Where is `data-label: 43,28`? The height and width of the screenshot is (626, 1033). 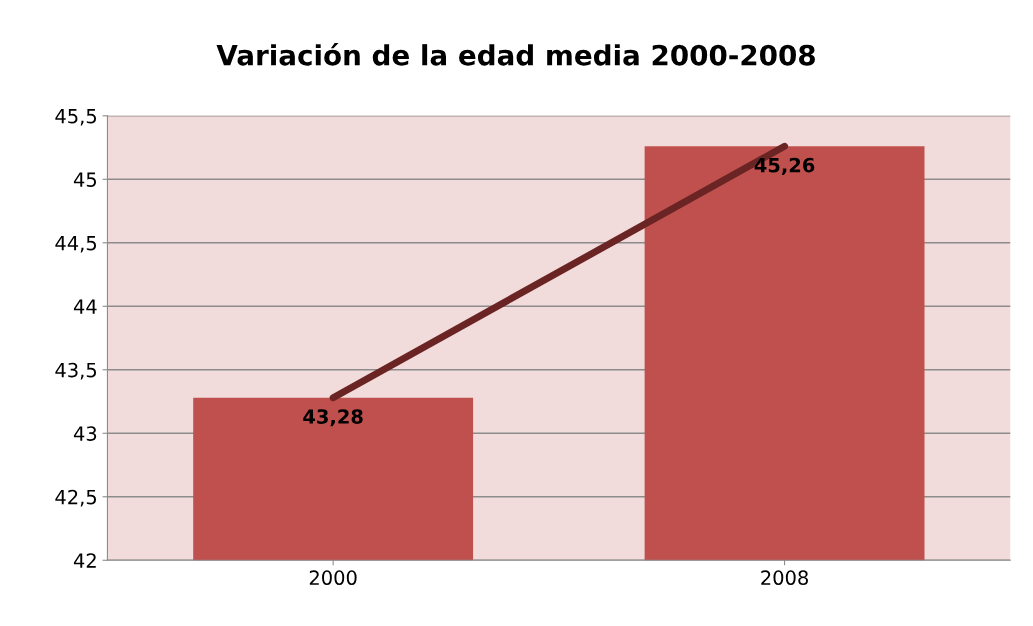 data-label: 43,28 is located at coordinates (333, 418).